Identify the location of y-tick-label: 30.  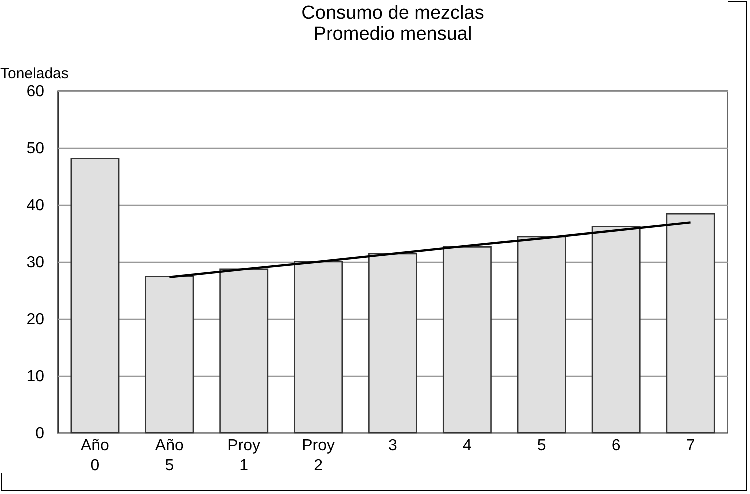
(35, 263).